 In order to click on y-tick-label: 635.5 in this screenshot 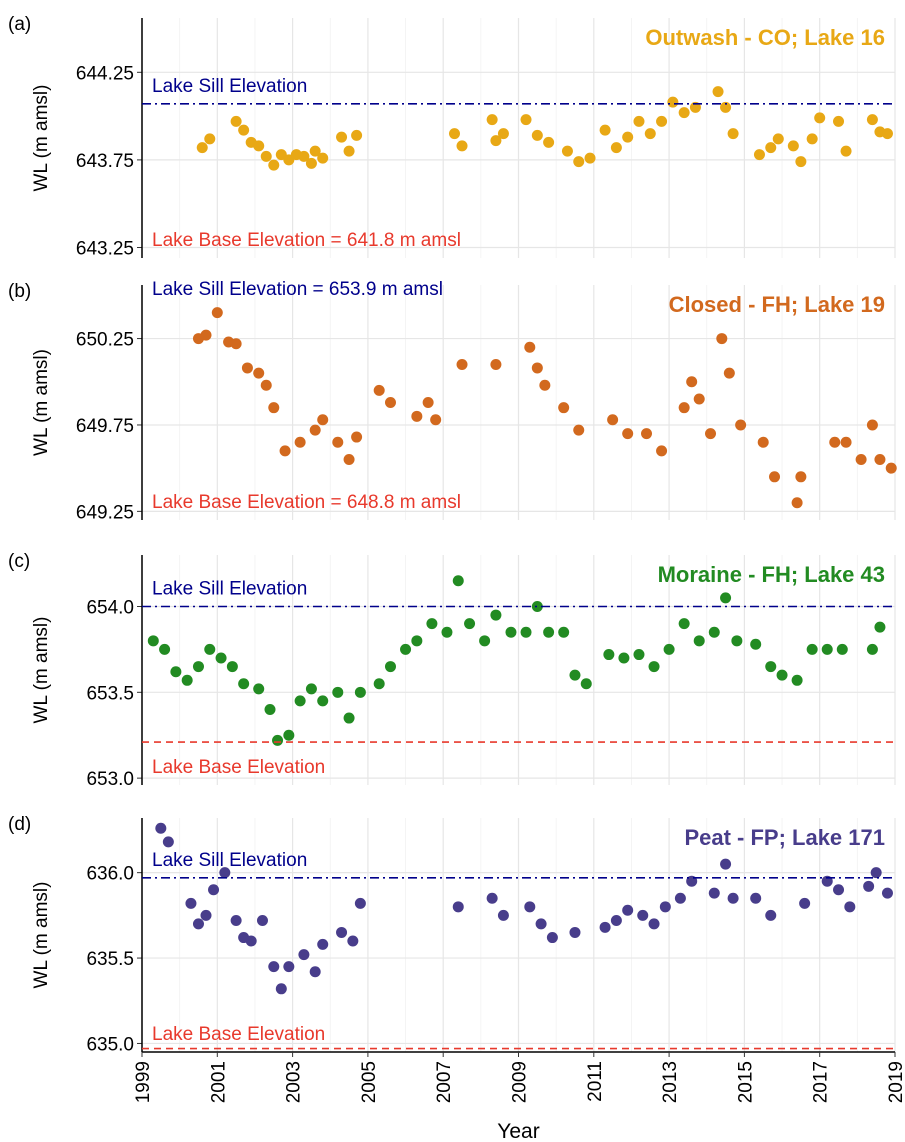, I will do `click(110, 959)`.